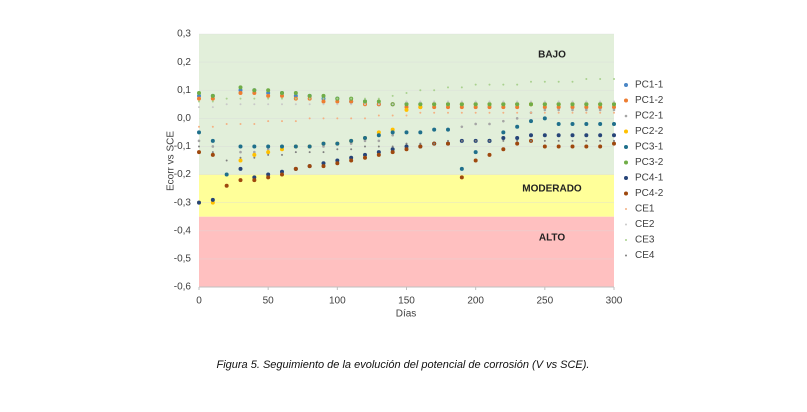 The height and width of the screenshot is (412, 807). What do you see at coordinates (649, 162) in the screenshot?
I see `legend-label: PC3-2` at bounding box center [649, 162].